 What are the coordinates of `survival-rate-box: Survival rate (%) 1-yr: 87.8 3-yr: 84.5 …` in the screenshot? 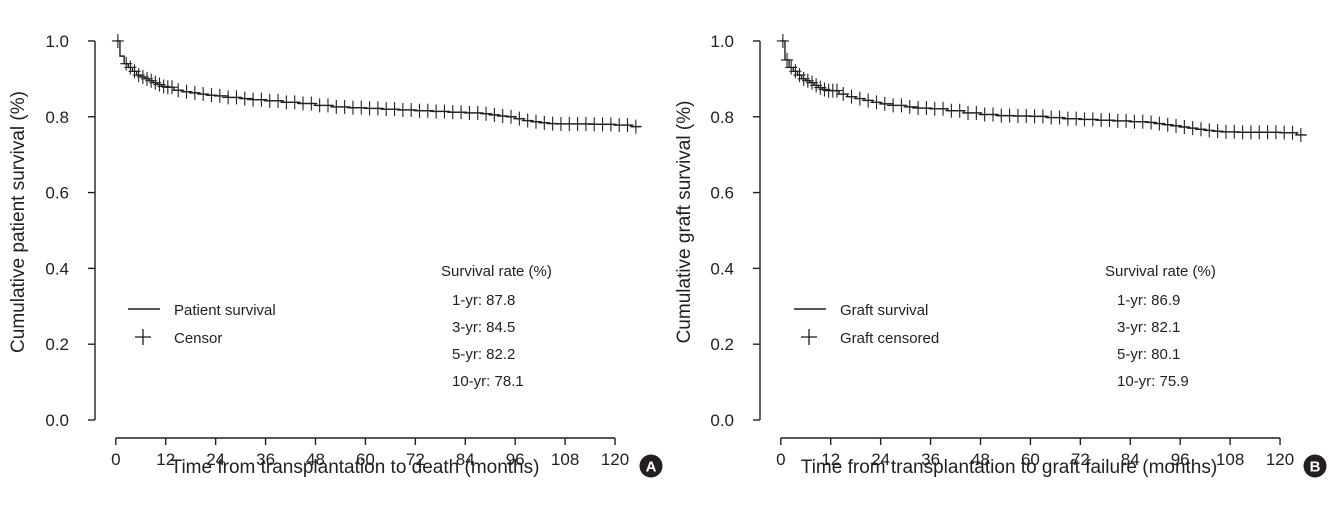 It's located at (496, 326).